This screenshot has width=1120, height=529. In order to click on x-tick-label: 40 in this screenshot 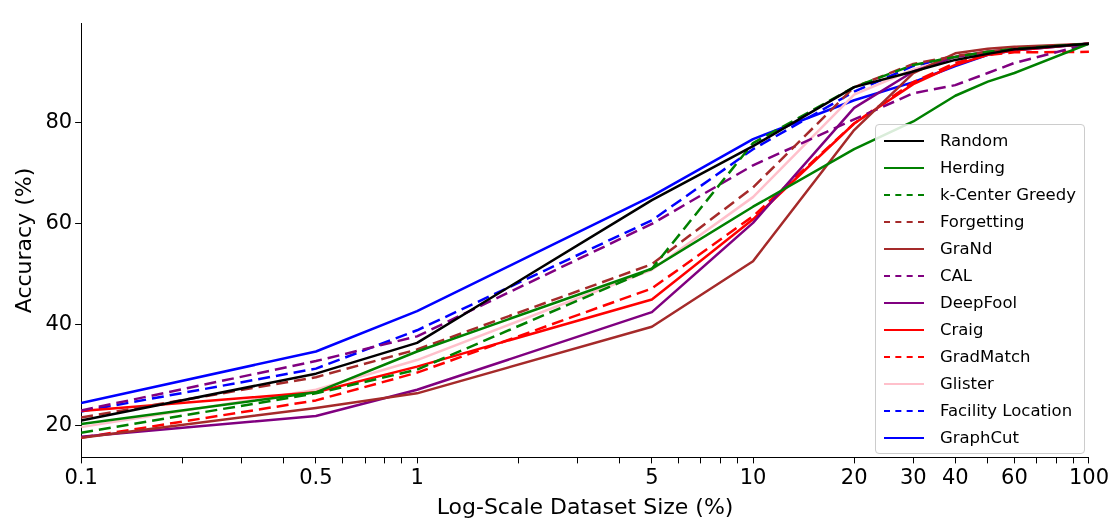, I will do `click(955, 477)`.